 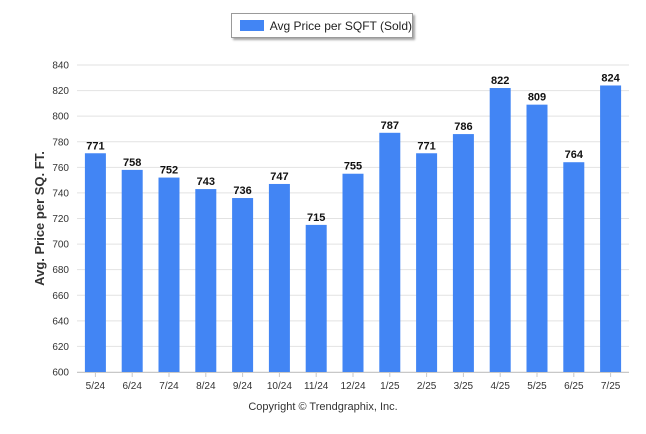 I want to click on copyright-credit: Copyright © Trendgraphix, Inc., so click(x=323, y=407).